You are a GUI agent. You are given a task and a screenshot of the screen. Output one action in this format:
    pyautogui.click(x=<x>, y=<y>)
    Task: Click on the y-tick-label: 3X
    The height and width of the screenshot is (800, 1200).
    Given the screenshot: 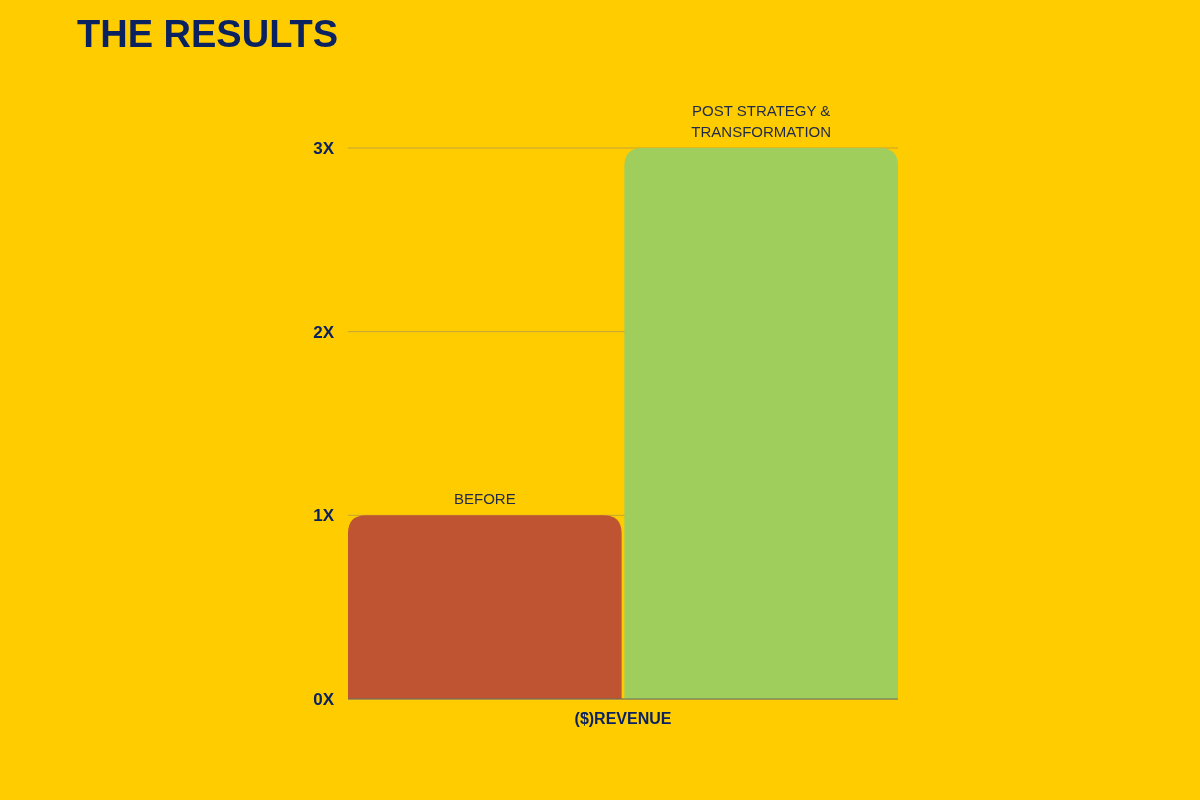 What is the action you would take?
    pyautogui.click(x=324, y=148)
    